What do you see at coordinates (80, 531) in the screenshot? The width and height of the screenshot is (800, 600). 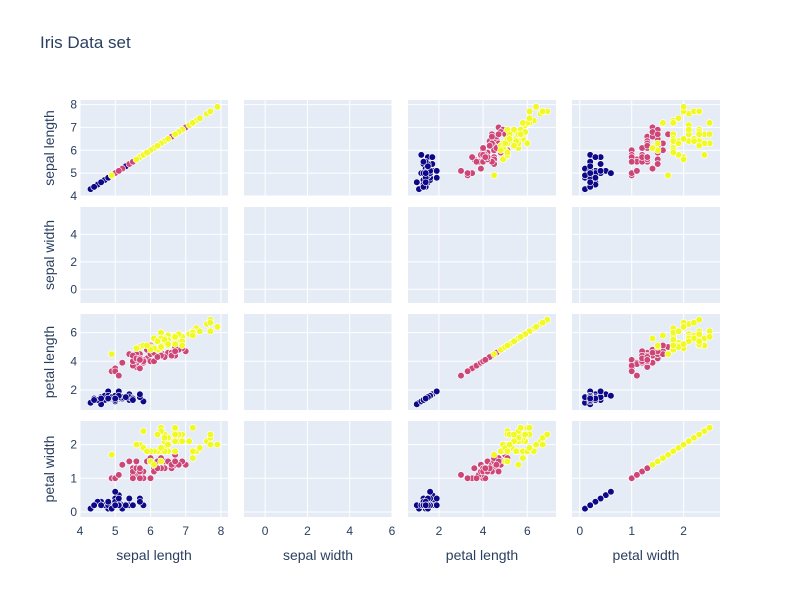 I see `x-tick-label: 4` at bounding box center [80, 531].